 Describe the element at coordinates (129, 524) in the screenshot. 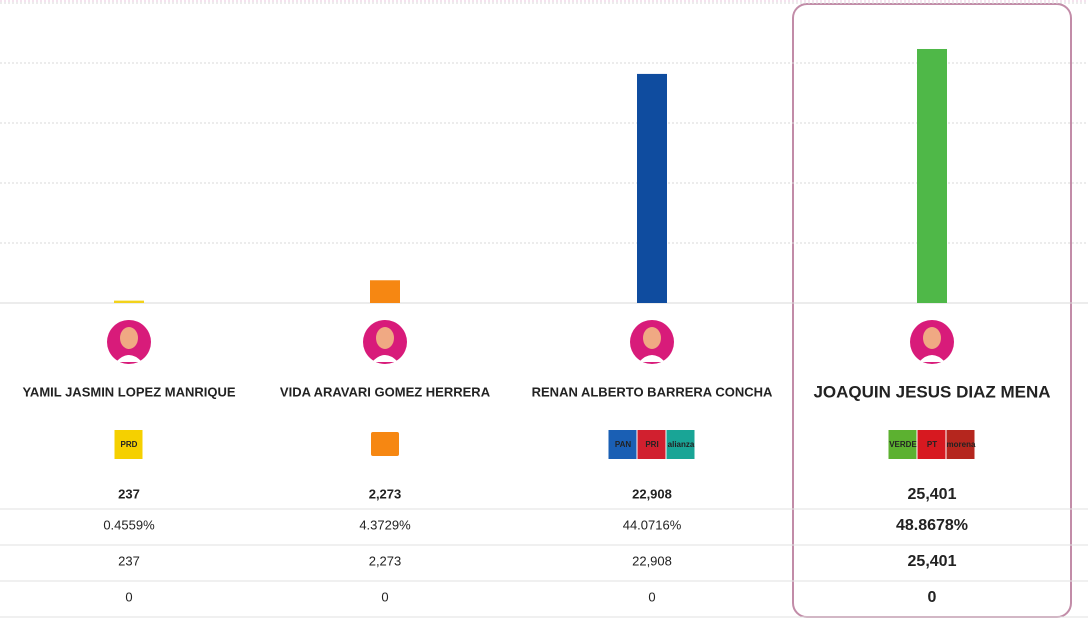

I see `table-cell: 0.4559%` at that location.